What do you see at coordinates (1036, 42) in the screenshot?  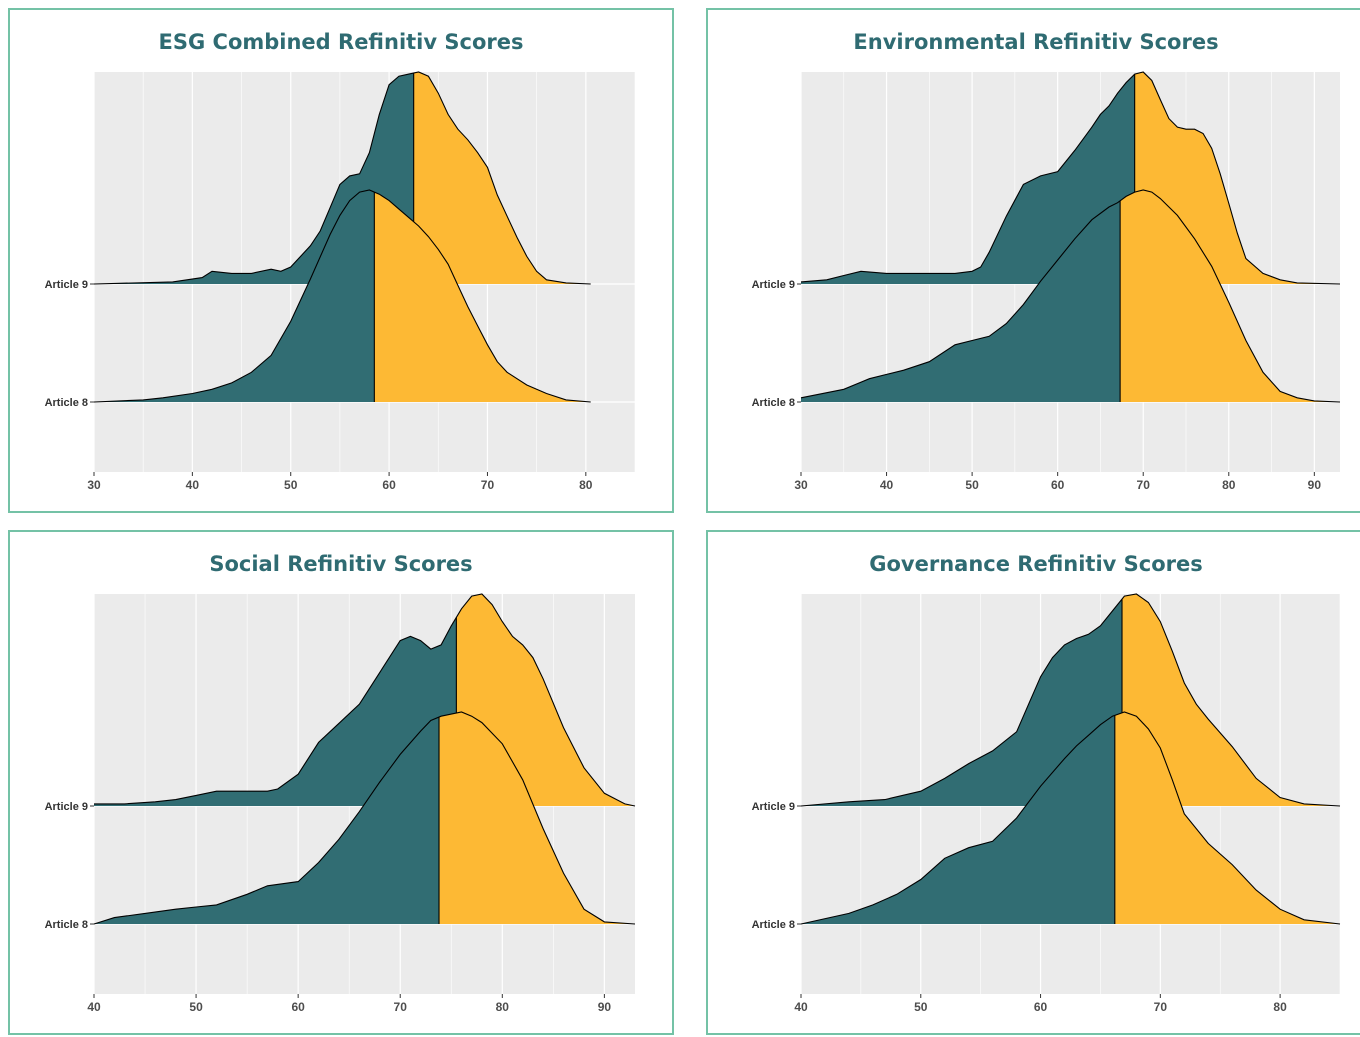 I see `panel-title: Environmental Refinitiv Scores` at bounding box center [1036, 42].